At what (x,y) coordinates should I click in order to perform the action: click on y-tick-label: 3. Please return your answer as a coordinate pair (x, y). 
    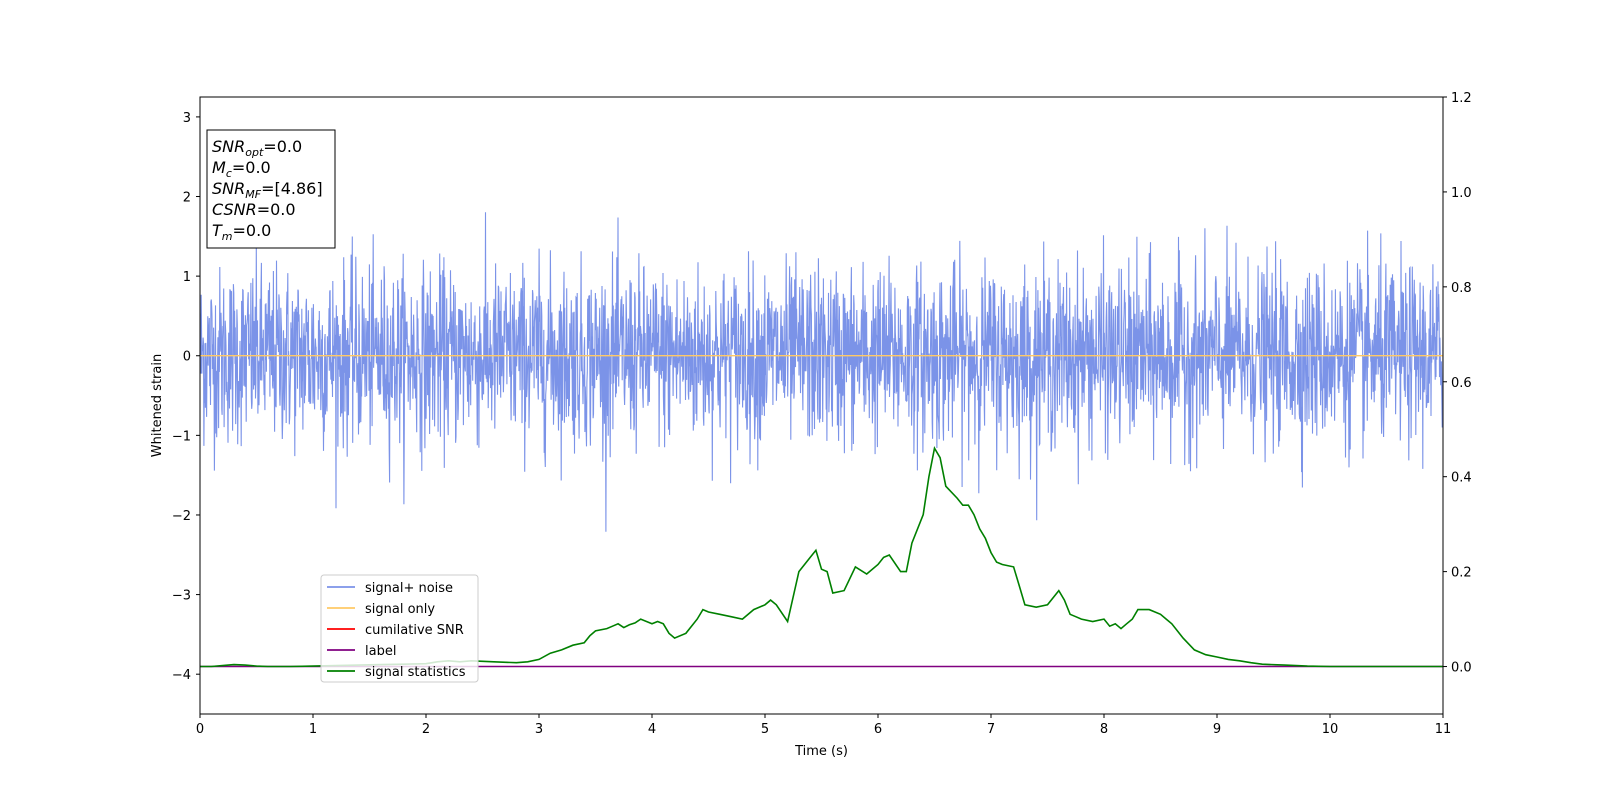
    Looking at the image, I should click on (187, 118).